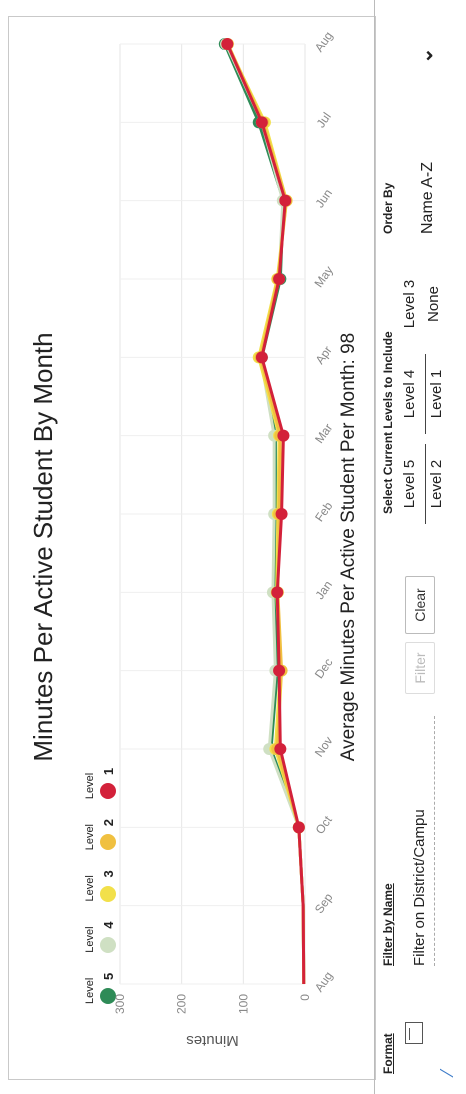 The width and height of the screenshot is (466, 1094). Describe the element at coordinates (323, 747) in the screenshot. I see `x-tick-label: Nov` at that location.